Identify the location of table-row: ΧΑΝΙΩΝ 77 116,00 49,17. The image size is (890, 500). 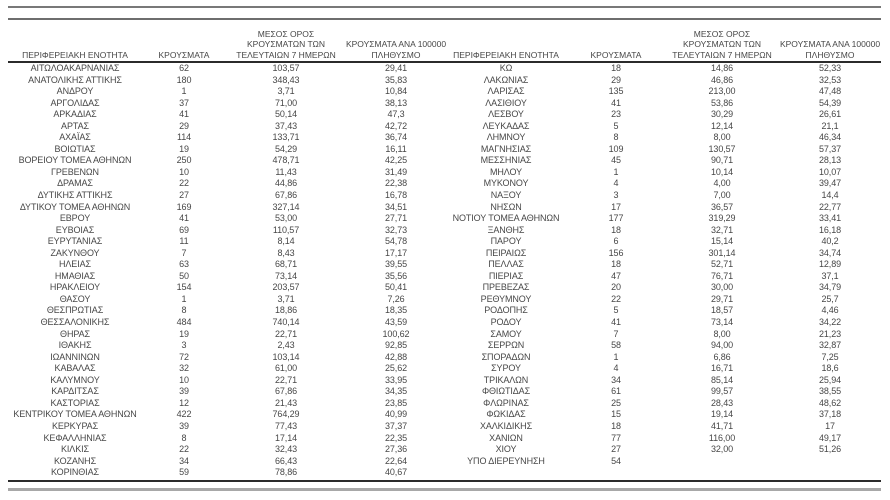
(664, 439).